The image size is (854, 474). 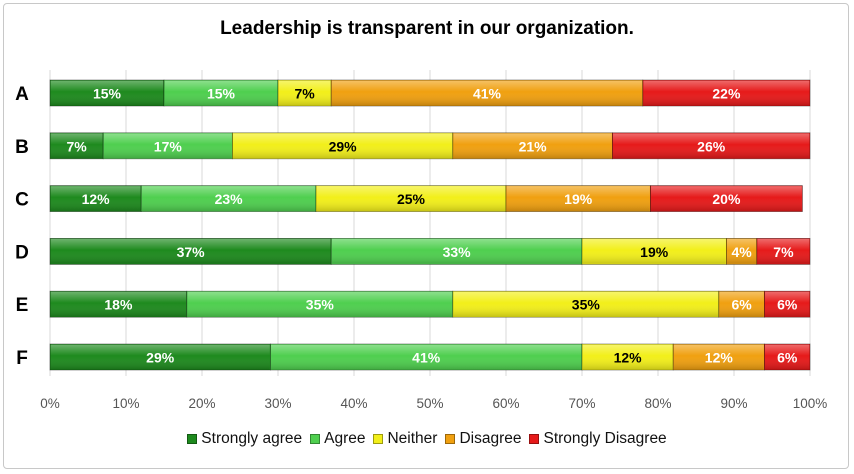 I want to click on data-label: 18%, so click(x=118, y=305).